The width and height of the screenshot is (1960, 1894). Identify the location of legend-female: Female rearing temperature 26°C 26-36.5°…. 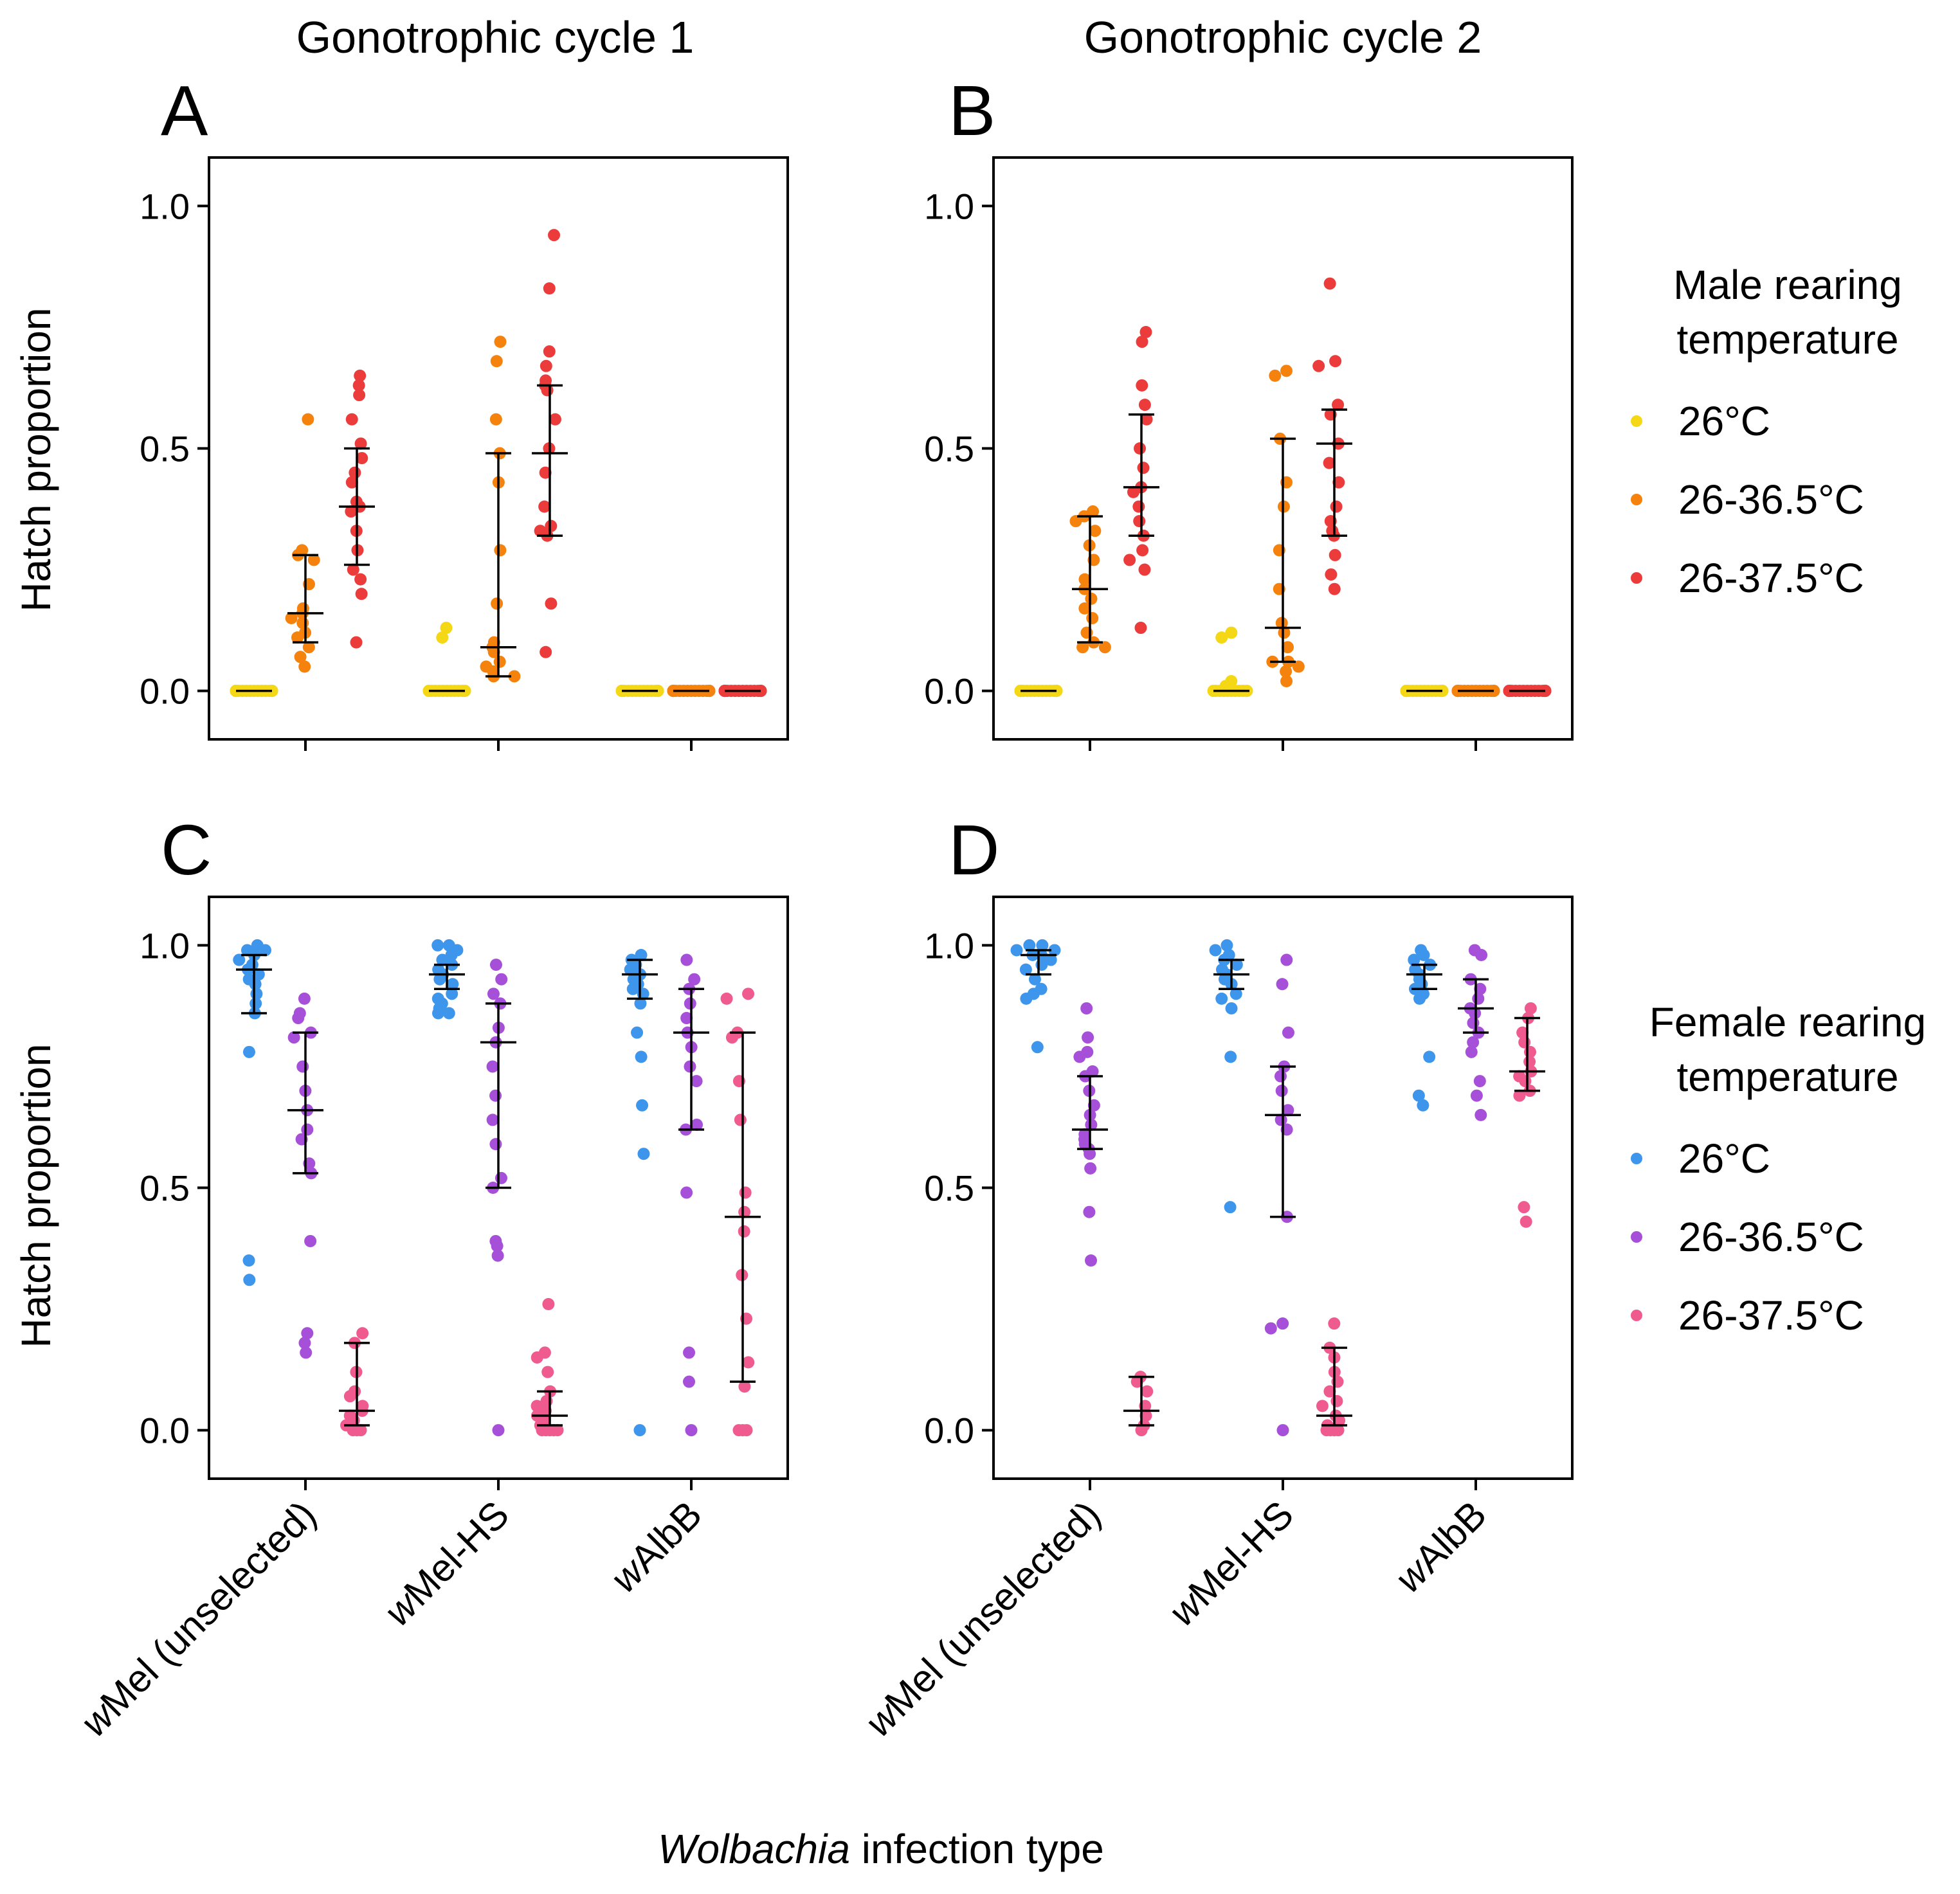
(1778, 1169).